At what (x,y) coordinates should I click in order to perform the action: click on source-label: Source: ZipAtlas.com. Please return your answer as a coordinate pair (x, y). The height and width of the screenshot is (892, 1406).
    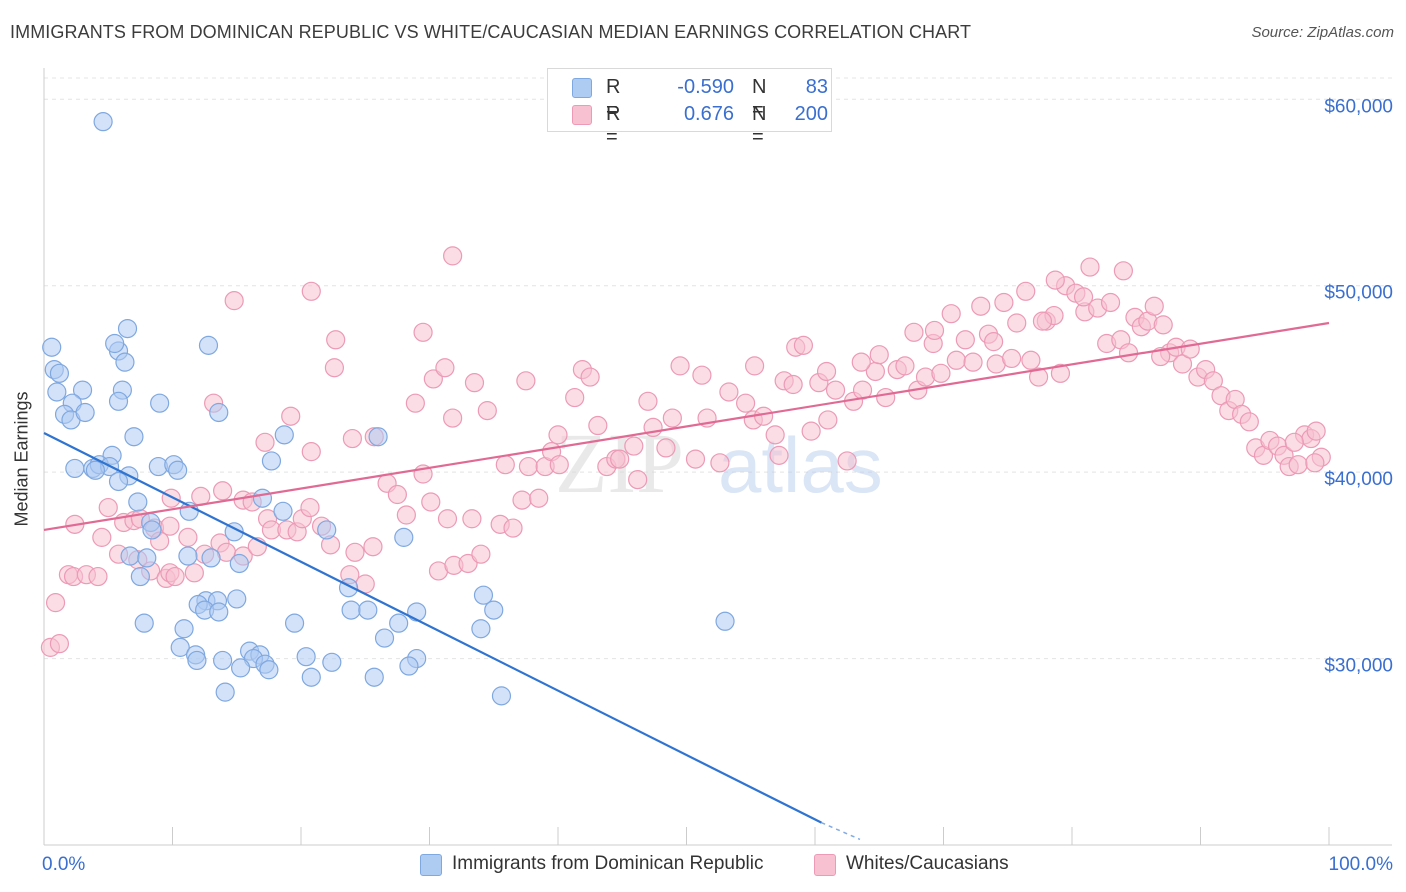
    Looking at the image, I should click on (1322, 32).